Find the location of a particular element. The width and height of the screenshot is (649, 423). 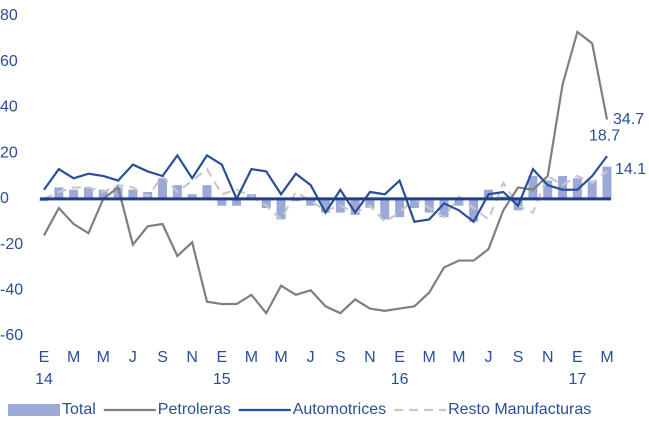

y-tick-label: -20 is located at coordinates (11, 244).